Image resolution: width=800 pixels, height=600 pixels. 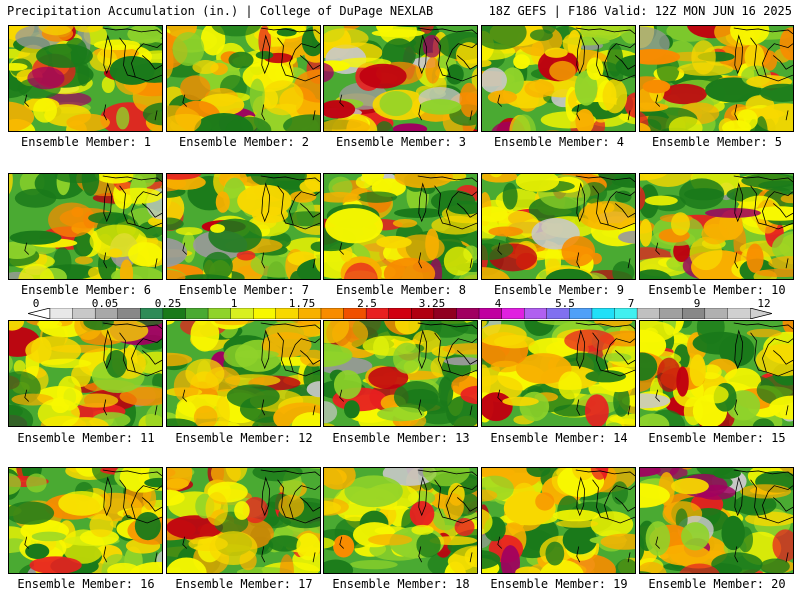 I want to click on colorbar-tick-label: 1, so click(x=234, y=303).